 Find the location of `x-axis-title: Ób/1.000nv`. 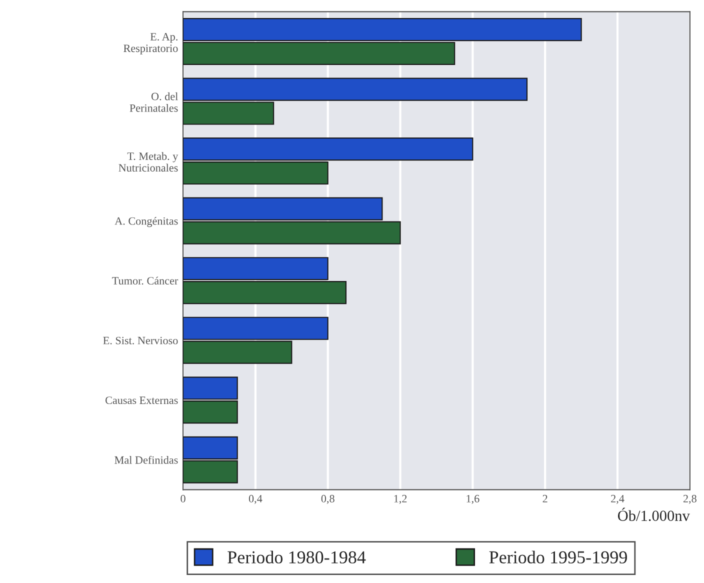

x-axis-title: Ób/1.000nv is located at coordinates (654, 515).